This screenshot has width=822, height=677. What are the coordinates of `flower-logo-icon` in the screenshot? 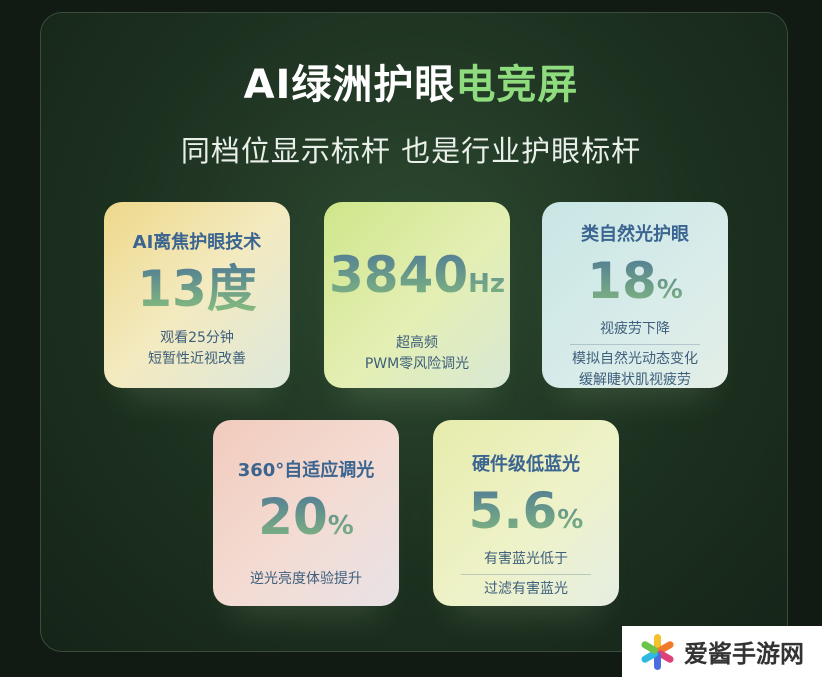 It's located at (657, 652).